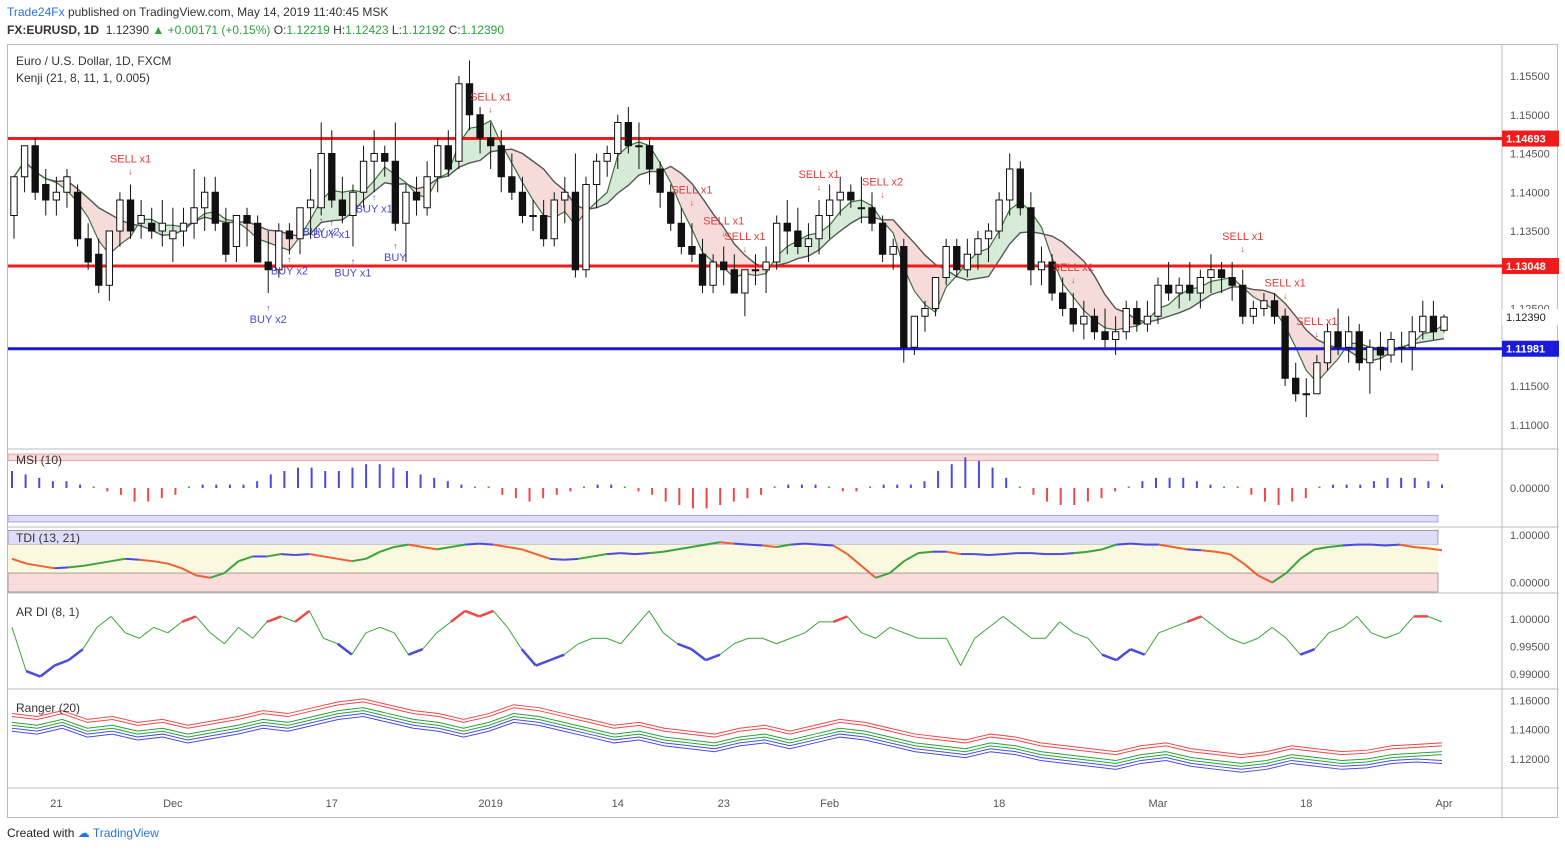  I want to click on buy-signal-label: BUY x2, so click(268, 320).